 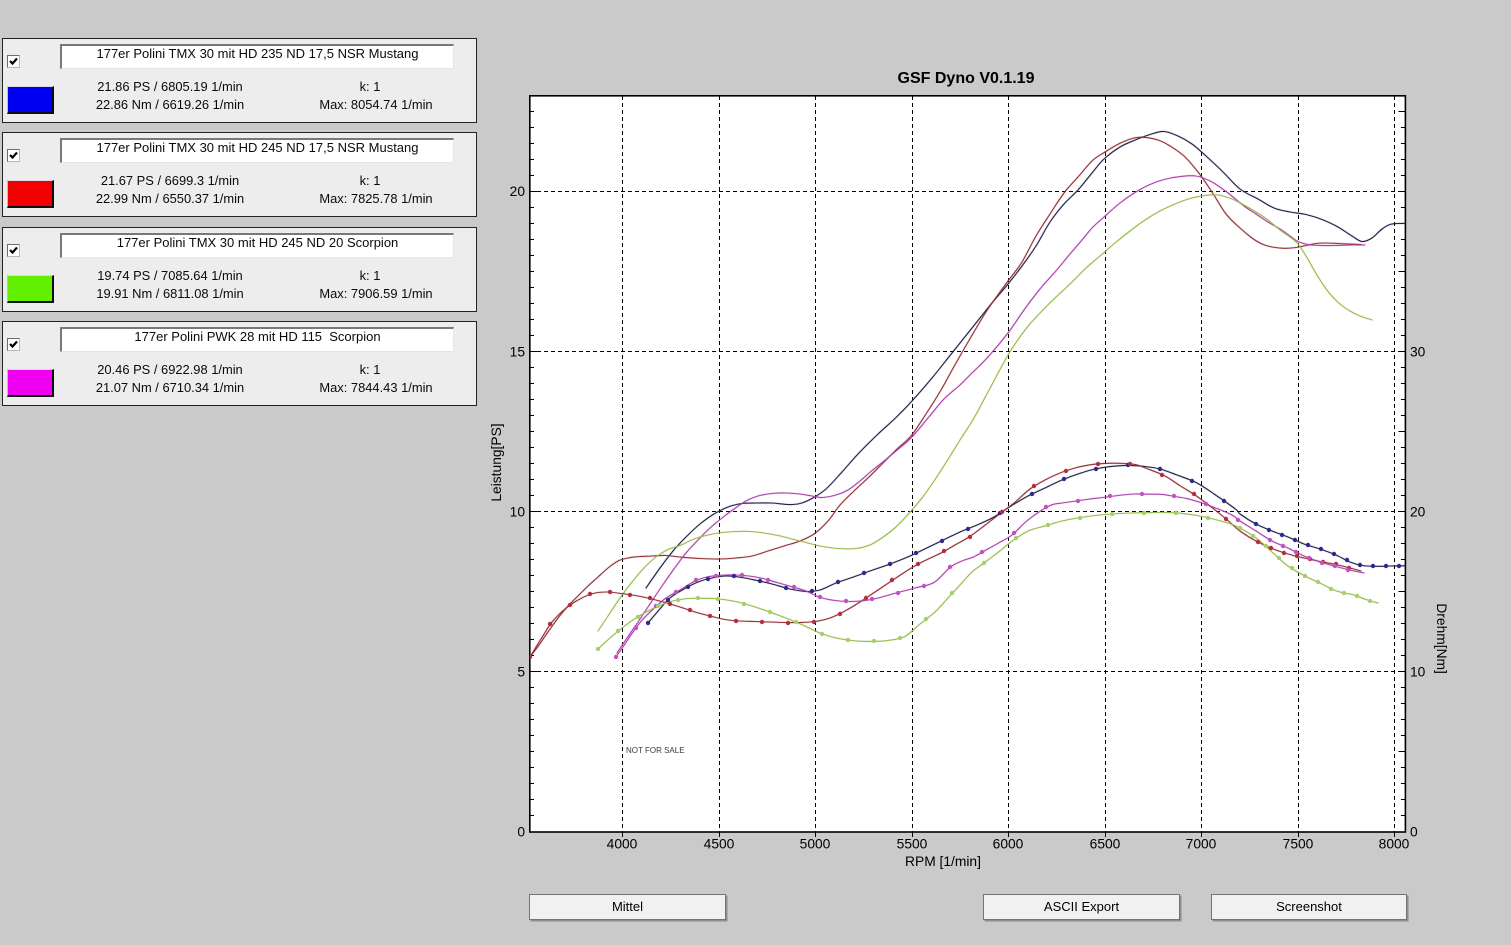 I want to click on svg-text: 8000, so click(x=1394, y=844).